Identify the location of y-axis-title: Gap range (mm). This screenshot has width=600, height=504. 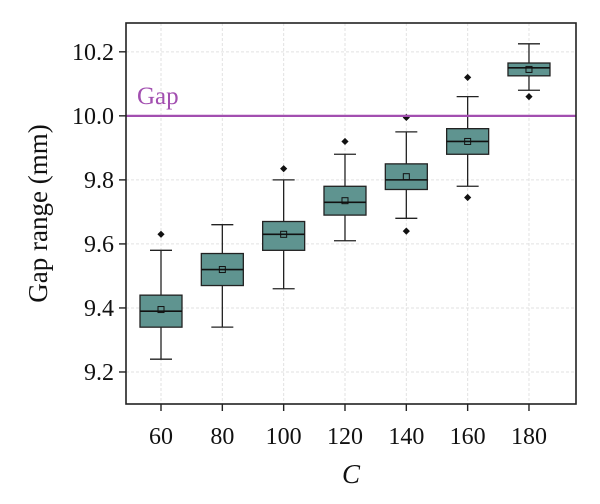
(38, 213).